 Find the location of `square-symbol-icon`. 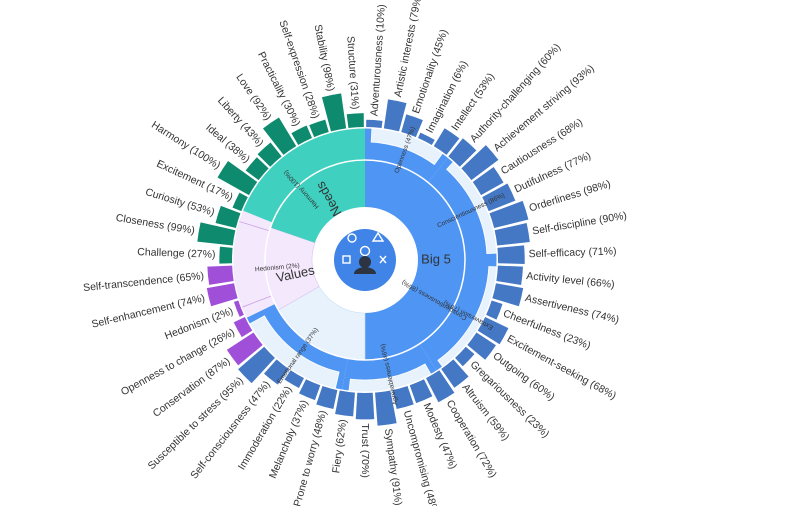

square-symbol-icon is located at coordinates (346, 259).